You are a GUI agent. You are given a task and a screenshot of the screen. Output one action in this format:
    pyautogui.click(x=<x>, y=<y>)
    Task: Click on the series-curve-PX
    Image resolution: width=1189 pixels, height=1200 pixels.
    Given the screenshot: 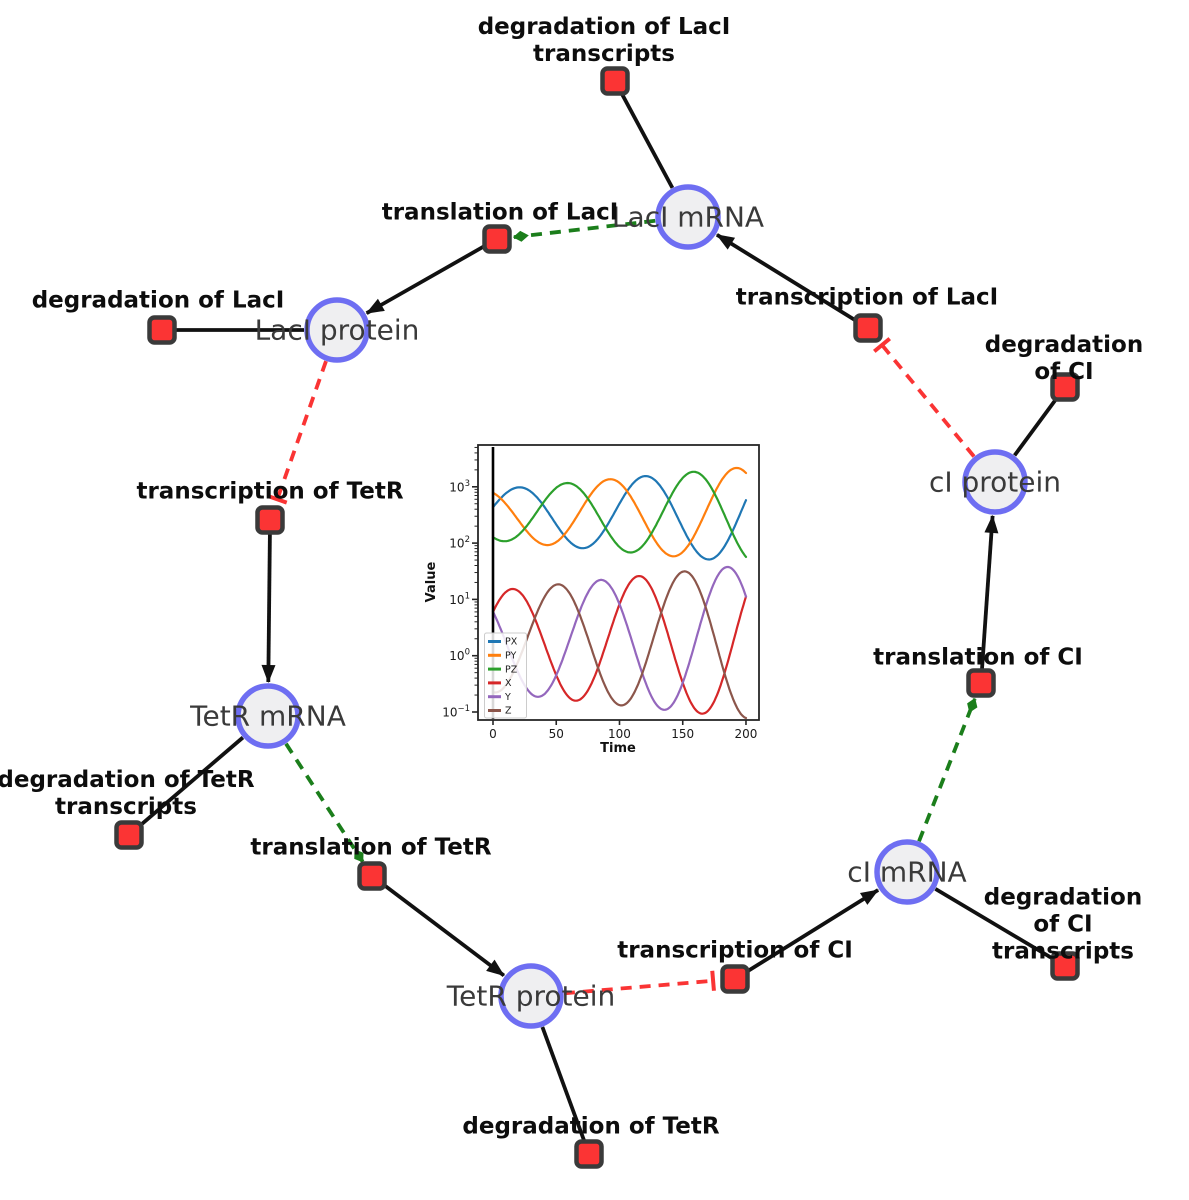 What is the action you would take?
    pyautogui.click(x=619, y=518)
    